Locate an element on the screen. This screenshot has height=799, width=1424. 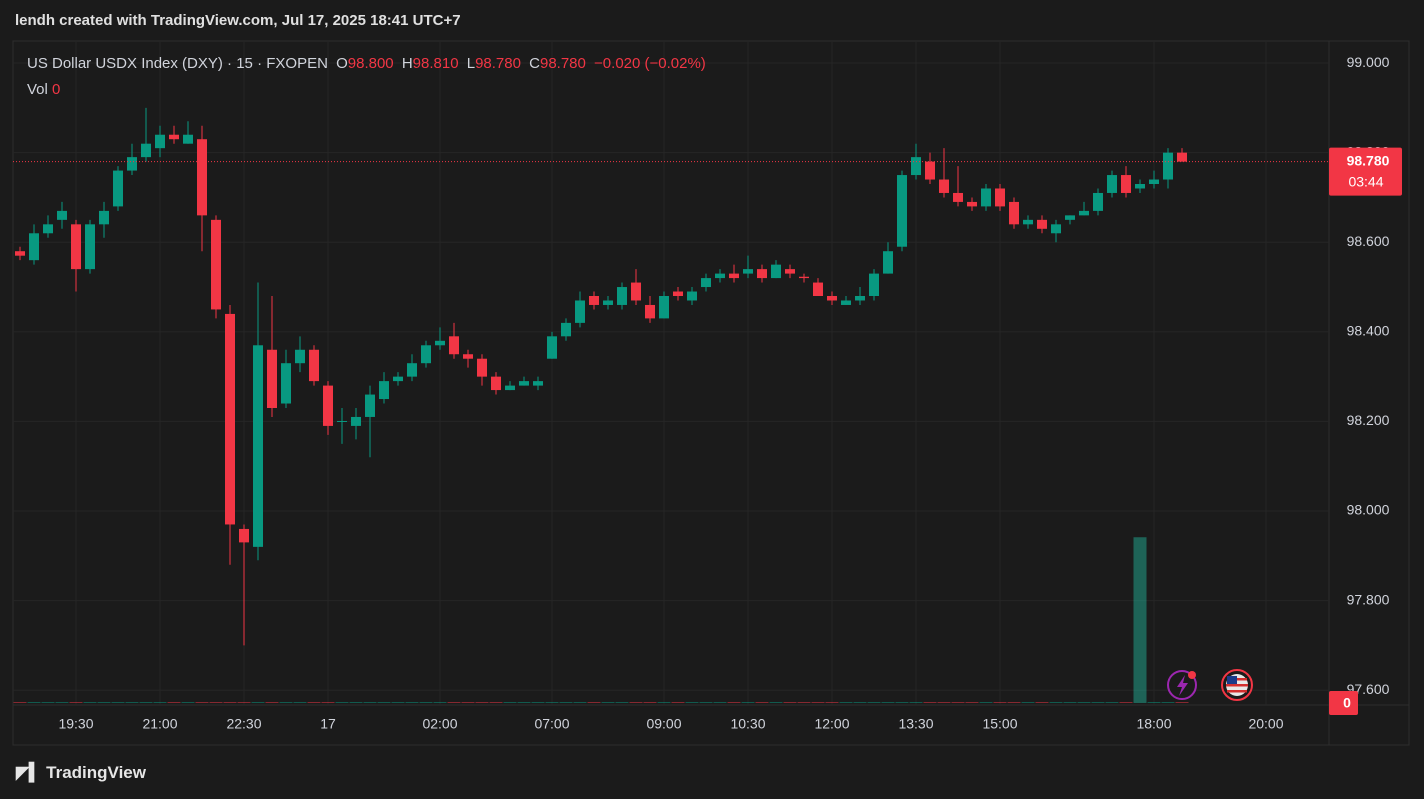
y-tick-label: 98.200 is located at coordinates (1368, 420).